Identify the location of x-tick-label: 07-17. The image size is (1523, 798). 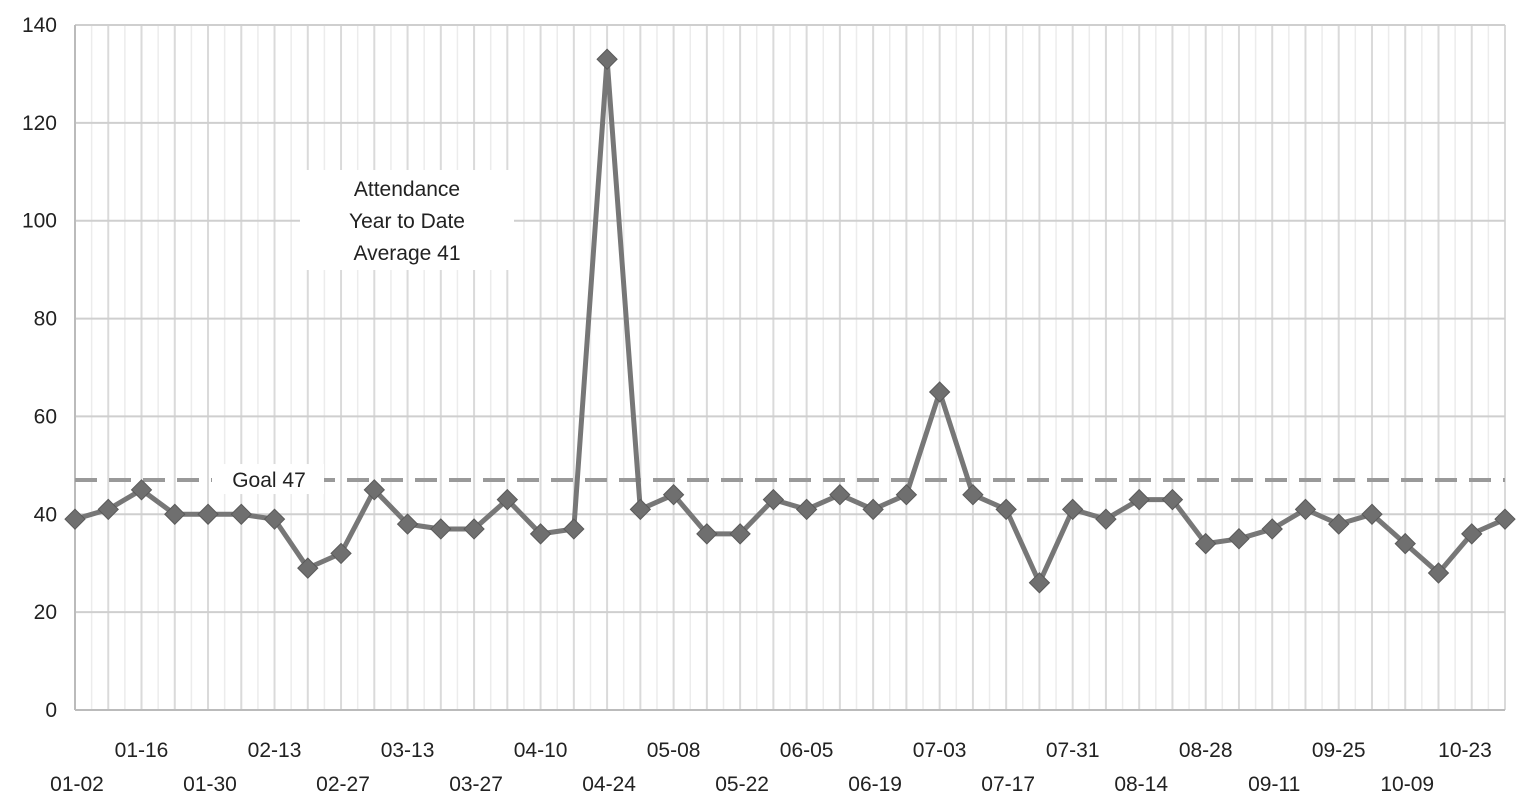
(1008, 784).